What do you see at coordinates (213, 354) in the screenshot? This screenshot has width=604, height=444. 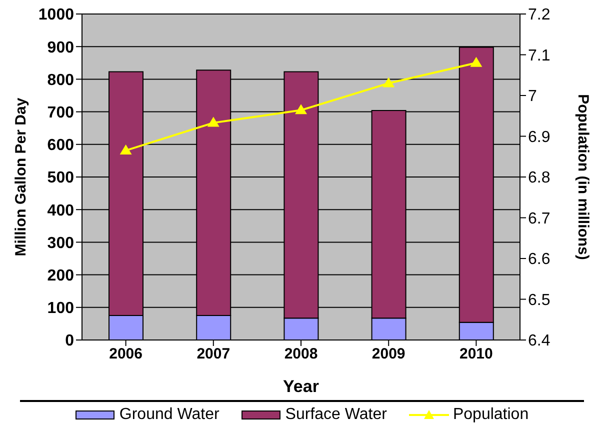 I see `x-tick-label: 2007` at bounding box center [213, 354].